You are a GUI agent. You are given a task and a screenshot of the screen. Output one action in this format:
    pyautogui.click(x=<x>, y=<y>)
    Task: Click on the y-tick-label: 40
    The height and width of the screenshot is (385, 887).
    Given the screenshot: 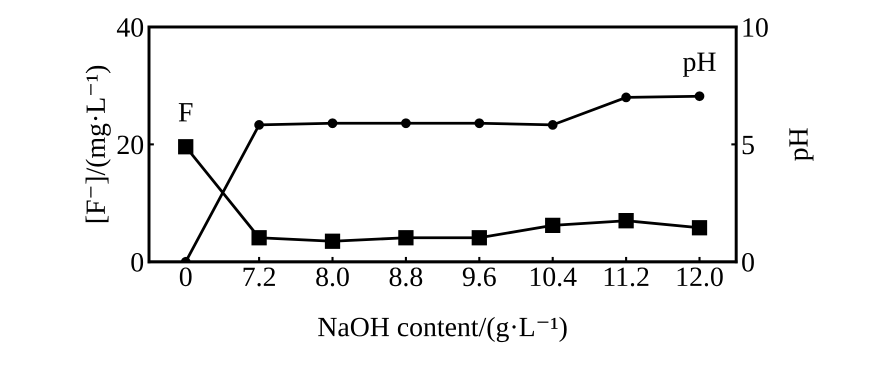 What is the action you would take?
    pyautogui.click(x=130, y=27)
    